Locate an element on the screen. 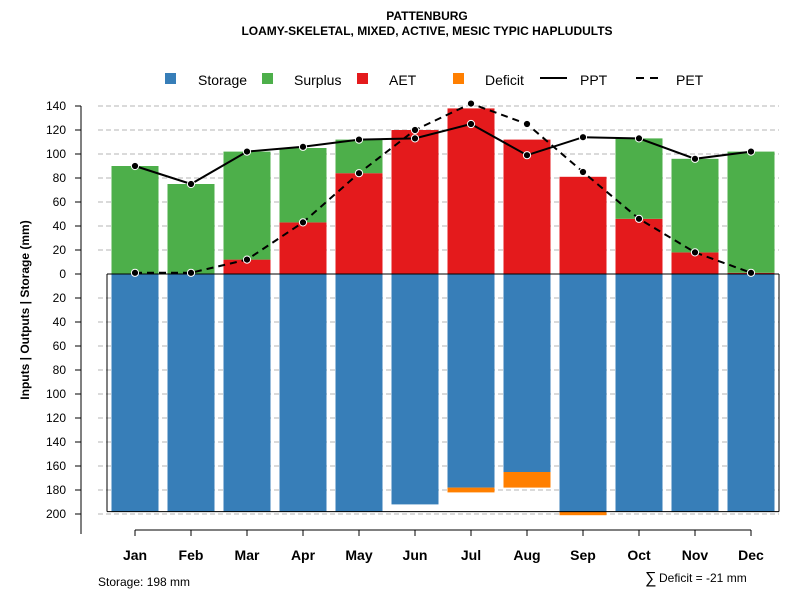 Image resolution: width=800 pixels, height=600 pixels. legend-swatch-storage is located at coordinates (170, 78).